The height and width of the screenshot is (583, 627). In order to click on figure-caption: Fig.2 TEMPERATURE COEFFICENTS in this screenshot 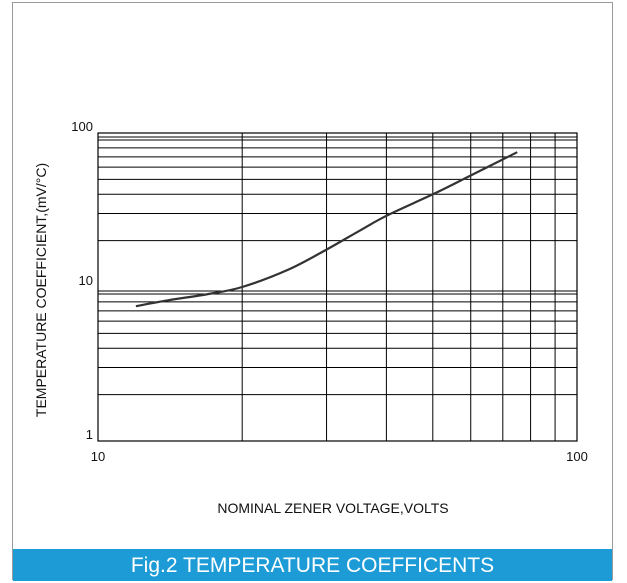, I will do `click(312, 565)`.